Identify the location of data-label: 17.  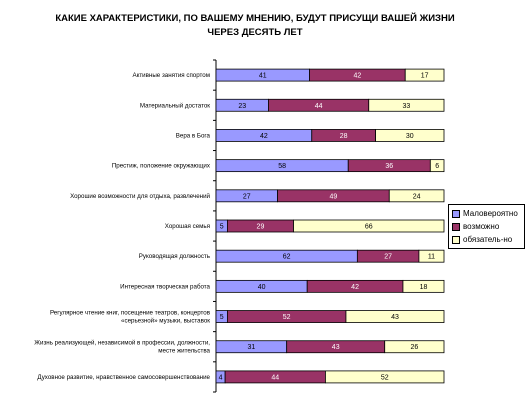
(425, 76).